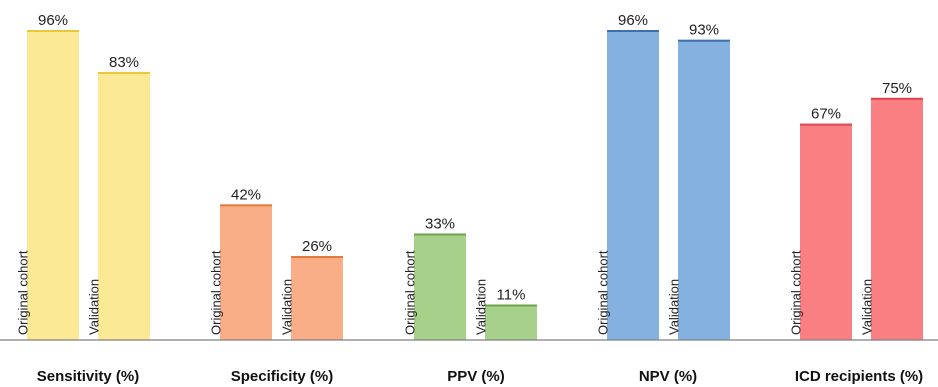  Describe the element at coordinates (511, 322) in the screenshot. I see `bar-ppv-validation` at that location.